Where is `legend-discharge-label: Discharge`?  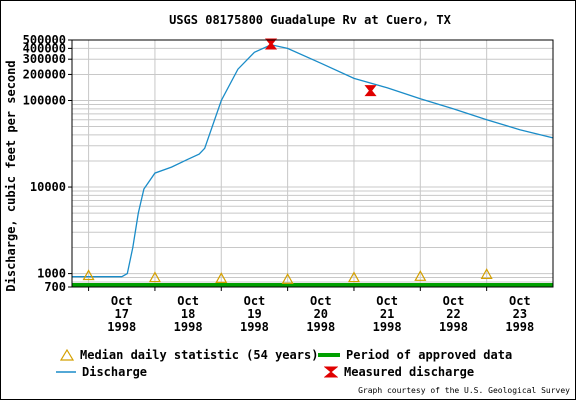
legend-discharge-label: Discharge is located at coordinates (115, 372).